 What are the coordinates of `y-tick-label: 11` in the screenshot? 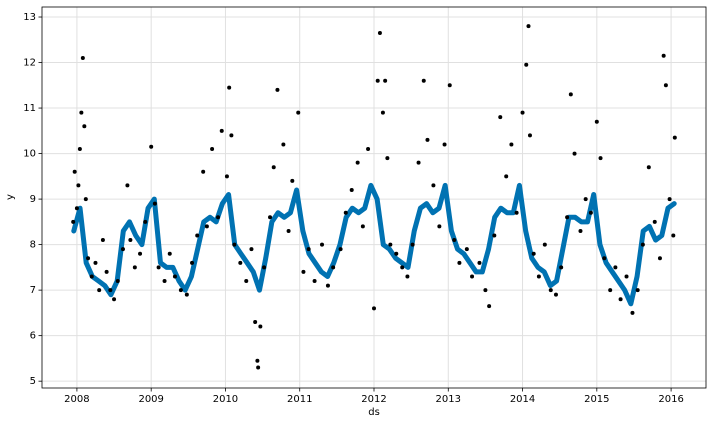 It's located at (29, 108).